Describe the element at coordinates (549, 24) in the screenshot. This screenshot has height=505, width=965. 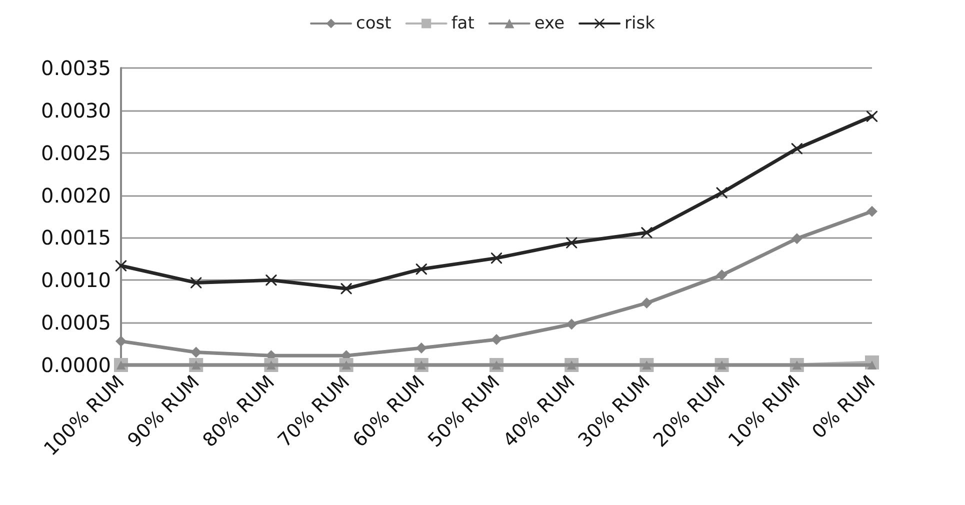
I see `legend-label: exe` at that location.